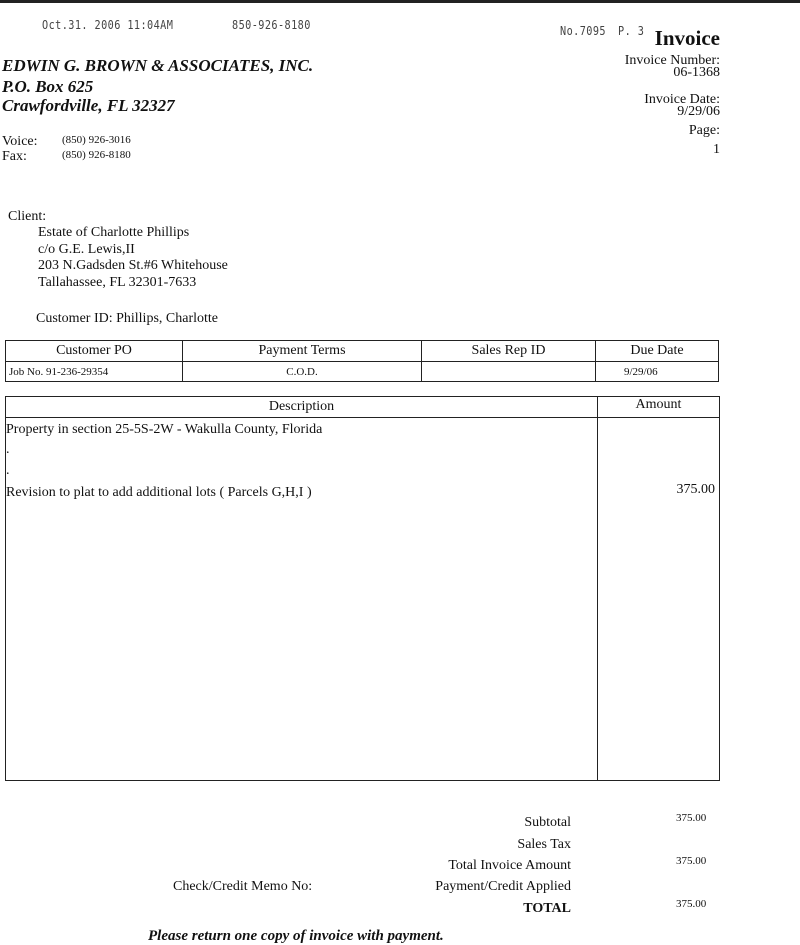 This screenshot has width=800, height=945. Describe the element at coordinates (400, 1) in the screenshot. I see `scan-edge` at that location.